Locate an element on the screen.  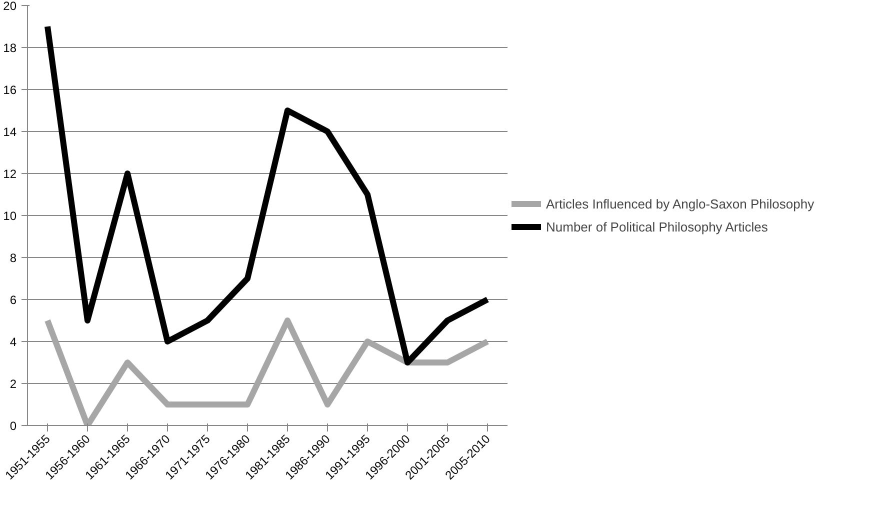
y-tick-label: 8 is located at coordinates (13, 258).